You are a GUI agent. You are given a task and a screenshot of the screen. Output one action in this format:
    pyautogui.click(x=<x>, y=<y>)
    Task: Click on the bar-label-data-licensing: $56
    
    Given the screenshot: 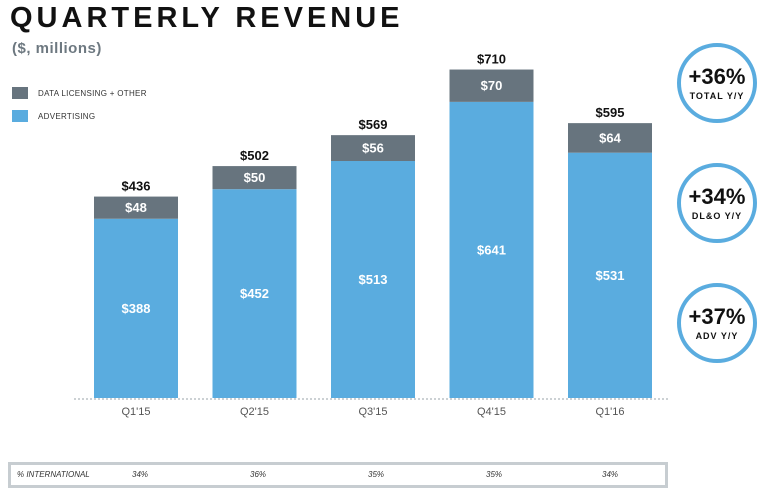 What is the action you would take?
    pyautogui.click(x=373, y=148)
    